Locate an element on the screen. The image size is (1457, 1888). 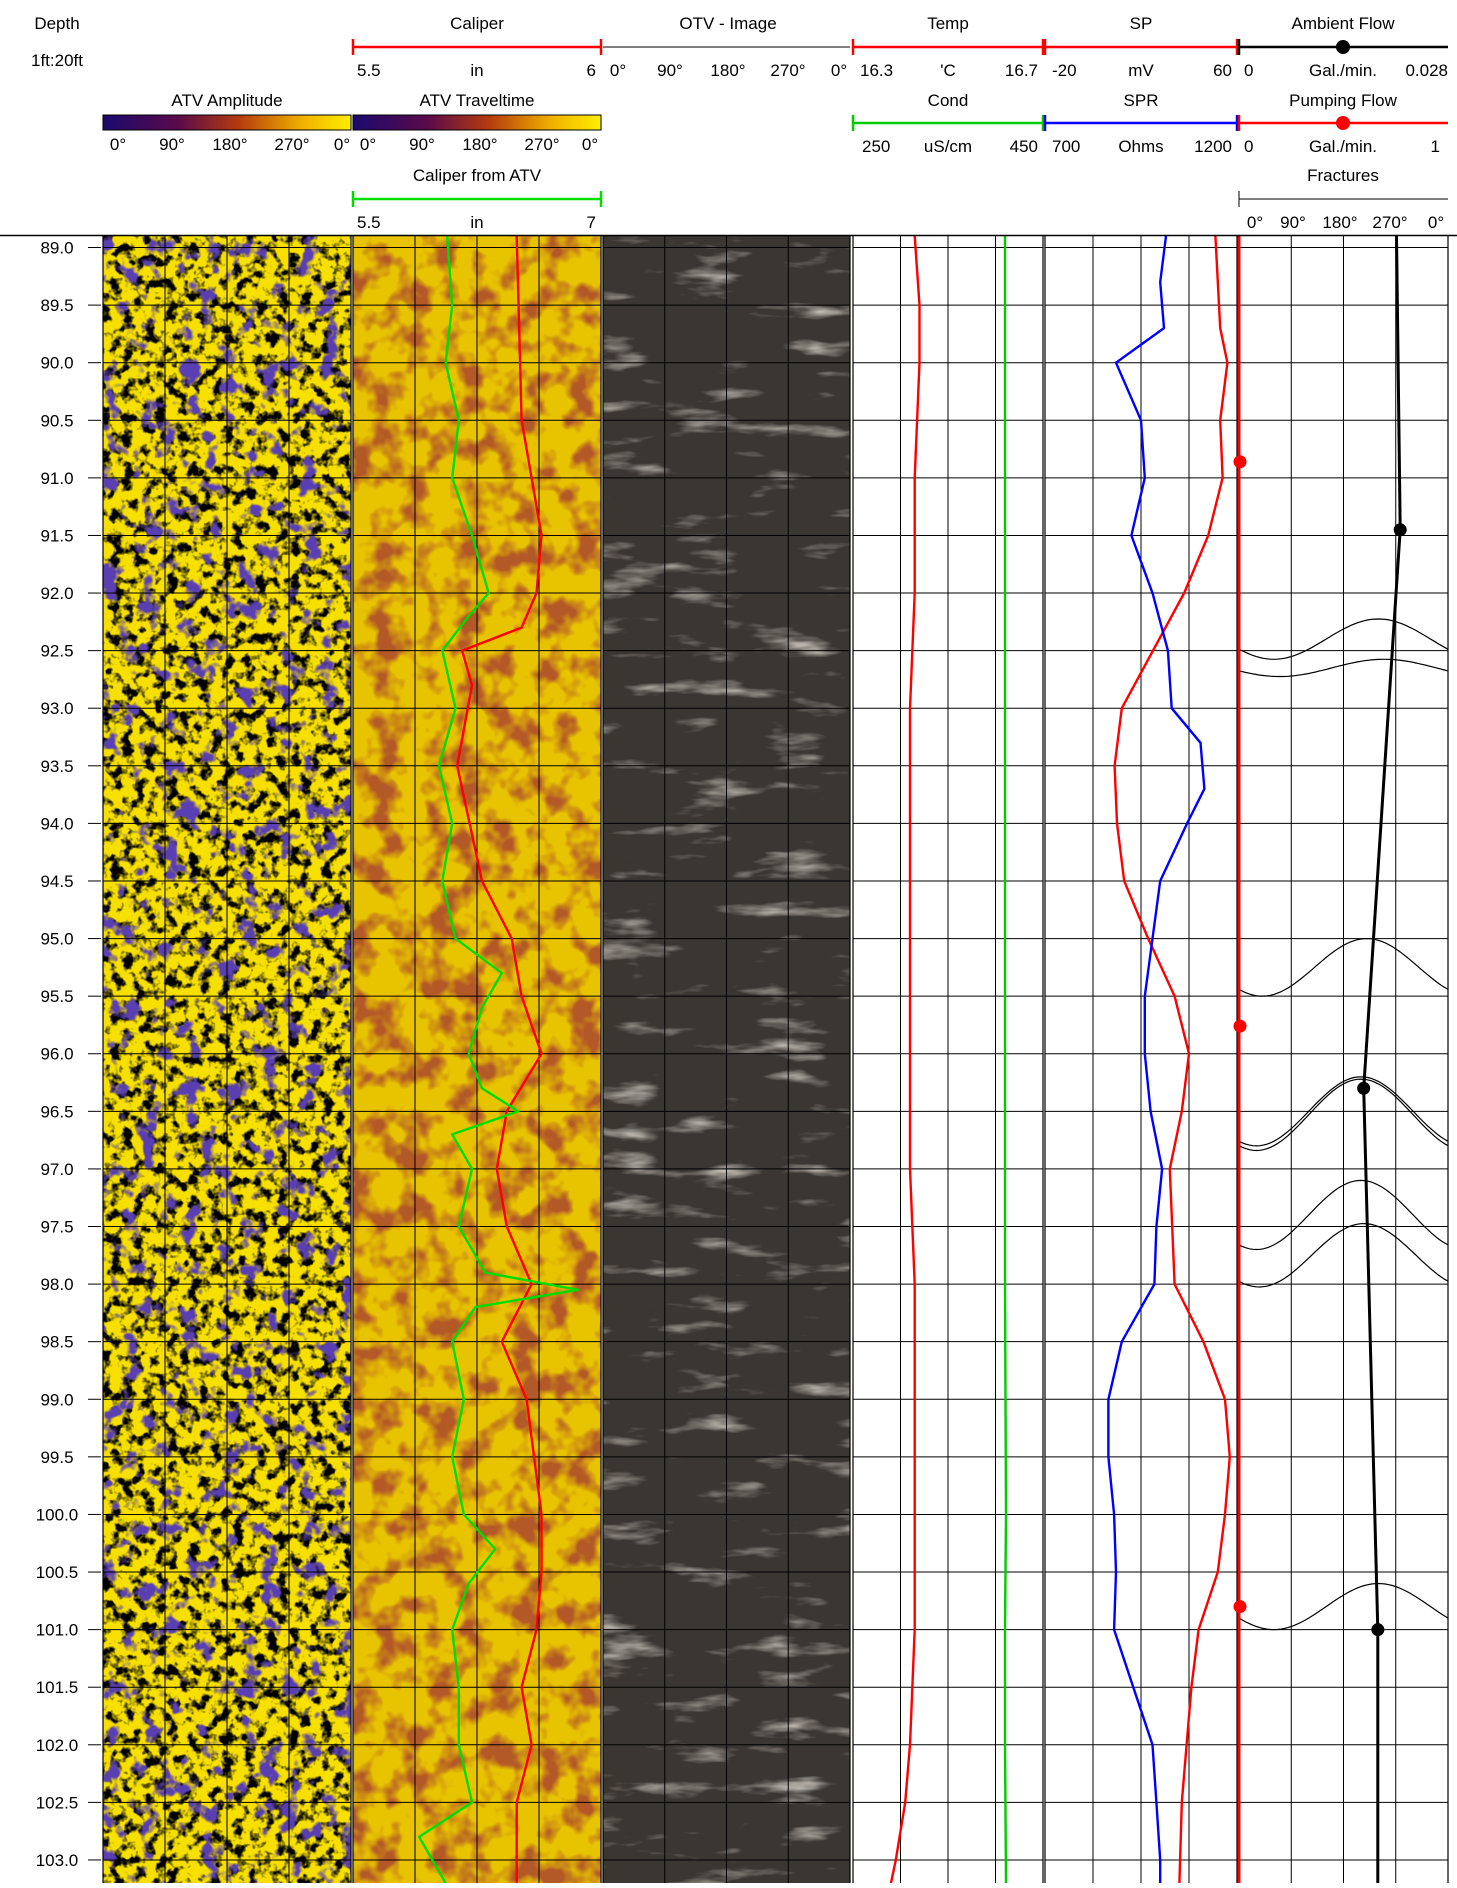
depth-tick-label: 92.0 is located at coordinates (56, 593).